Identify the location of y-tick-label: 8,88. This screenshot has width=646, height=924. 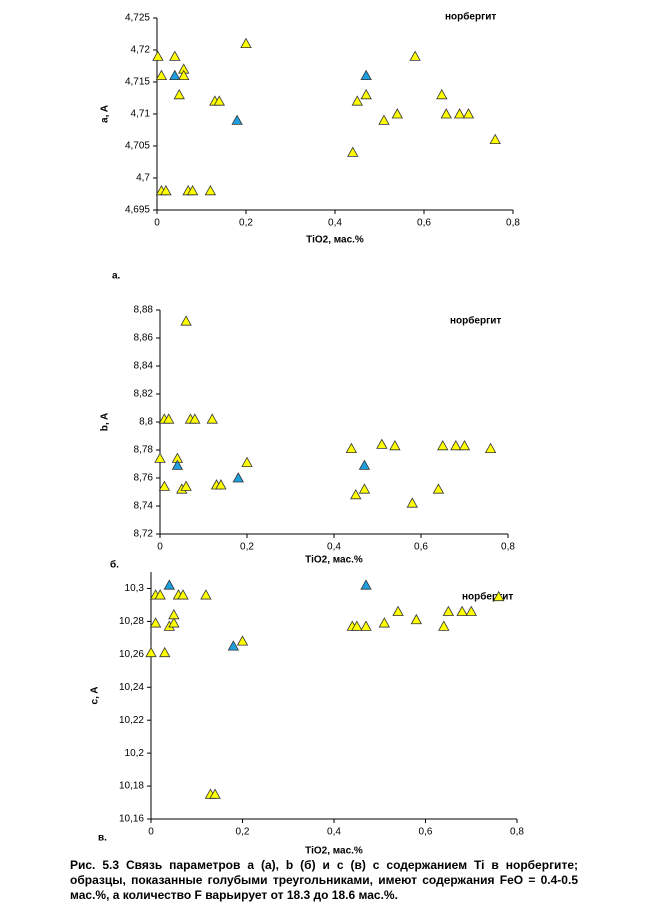
(144, 310).